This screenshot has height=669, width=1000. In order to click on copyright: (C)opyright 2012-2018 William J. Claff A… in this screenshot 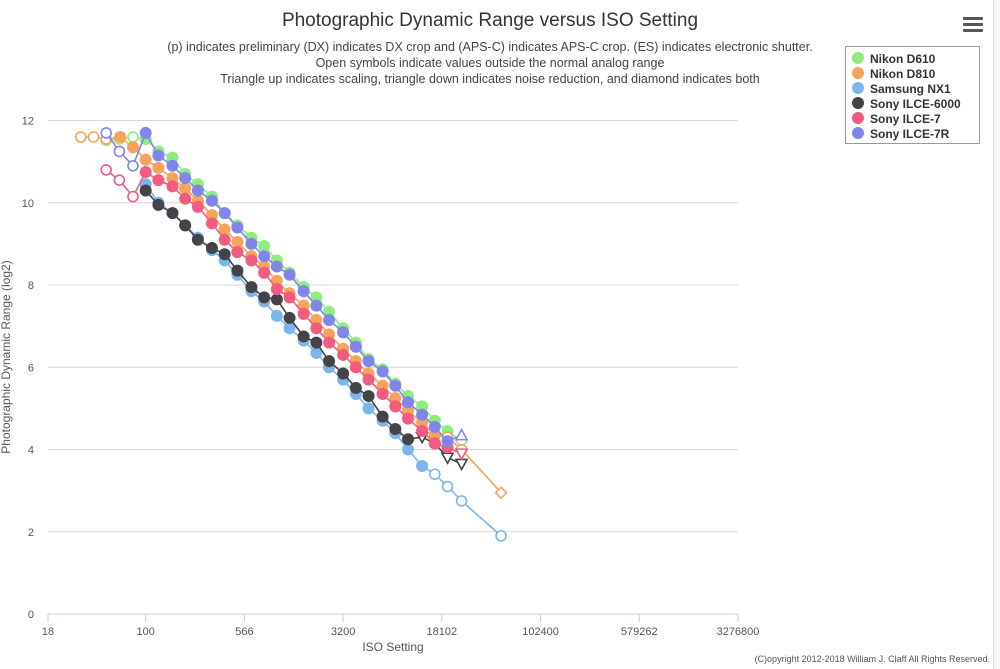, I will do `click(872, 659)`.